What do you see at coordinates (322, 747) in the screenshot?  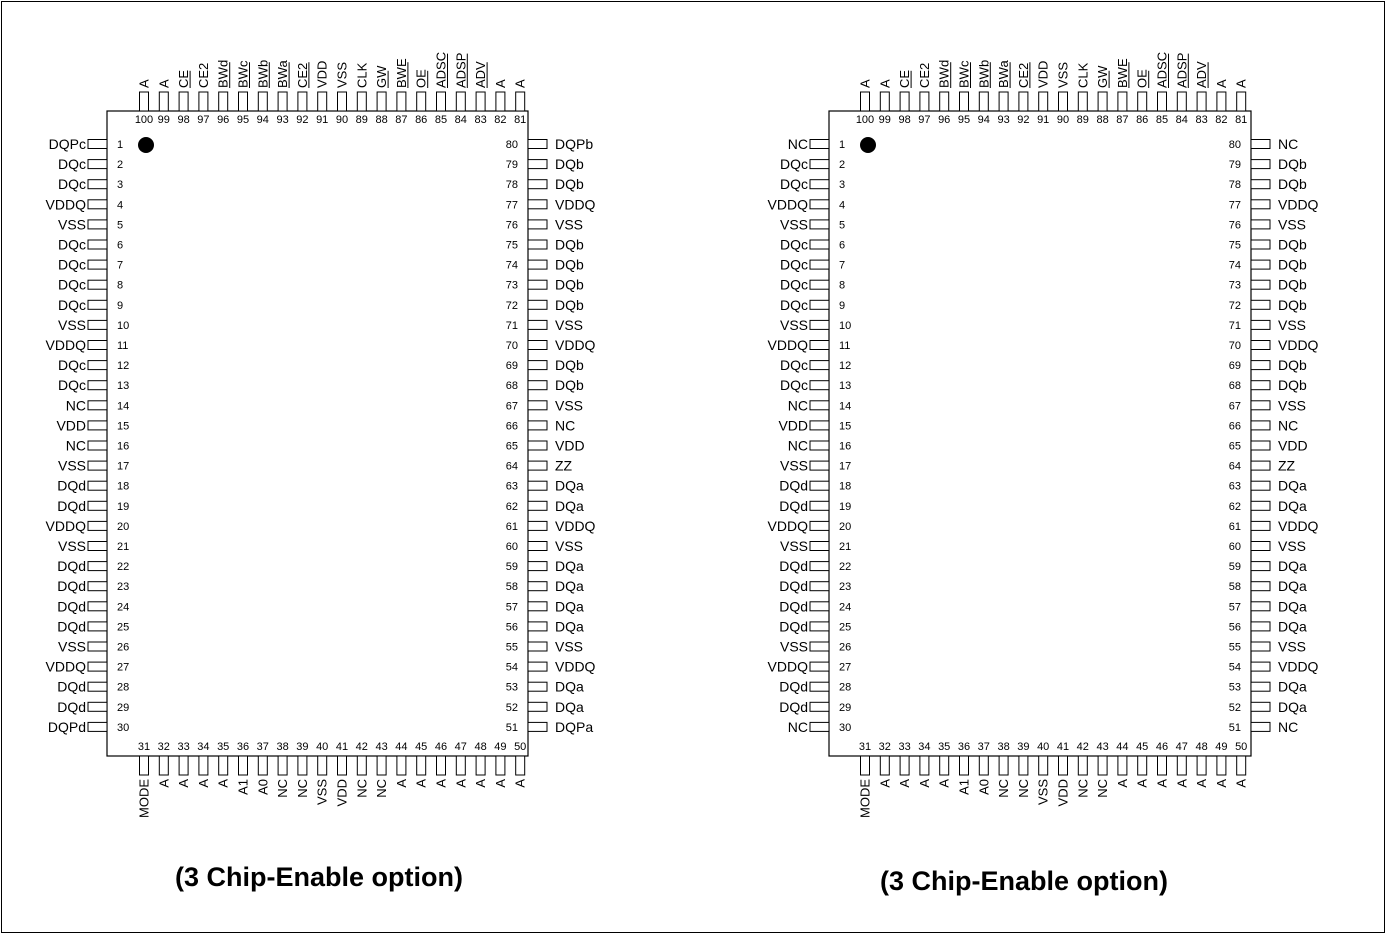 I see `pin-number-label: 40` at bounding box center [322, 747].